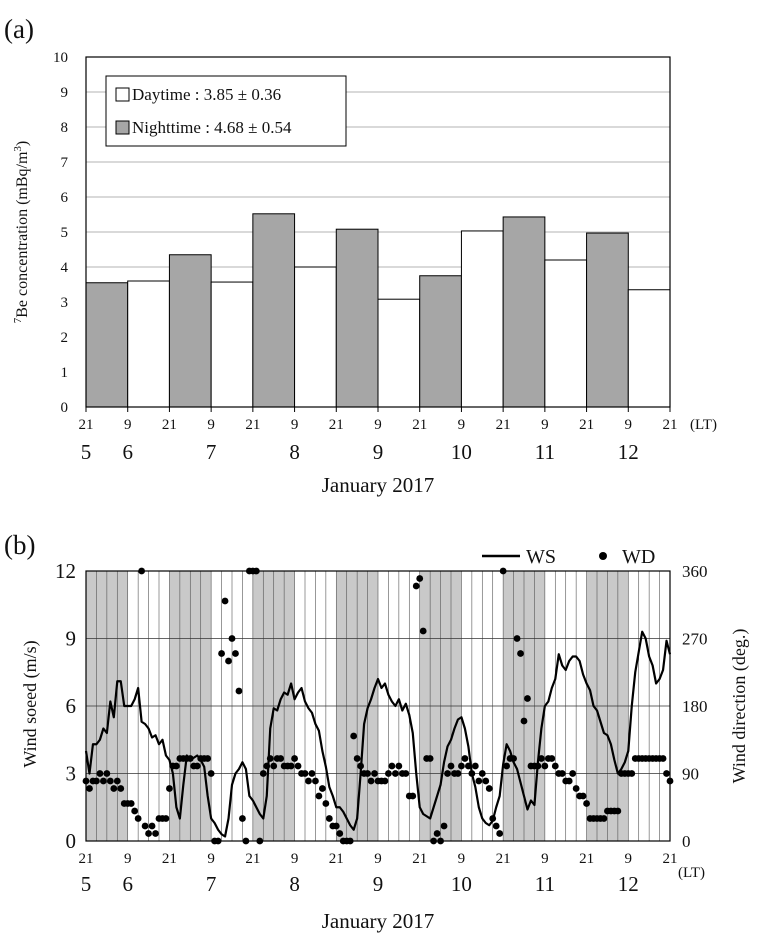 The image size is (768, 952). Describe the element at coordinates (378, 884) in the screenshot. I see `panel-b-day-label: 9` at that location.